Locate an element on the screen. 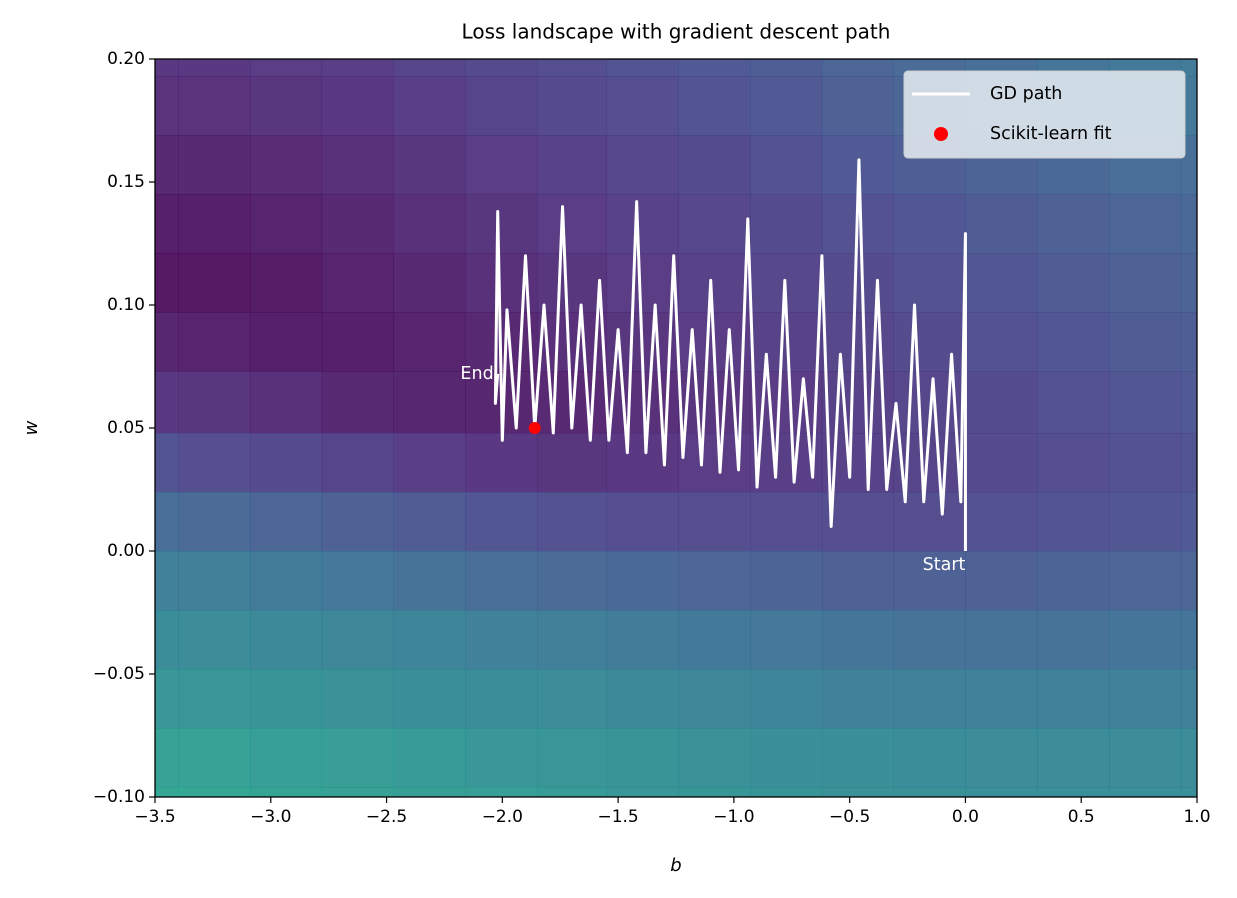 Image resolution: width=1237 pixels, height=898 pixels. y-tick-label: 0.00 is located at coordinates (126, 551).